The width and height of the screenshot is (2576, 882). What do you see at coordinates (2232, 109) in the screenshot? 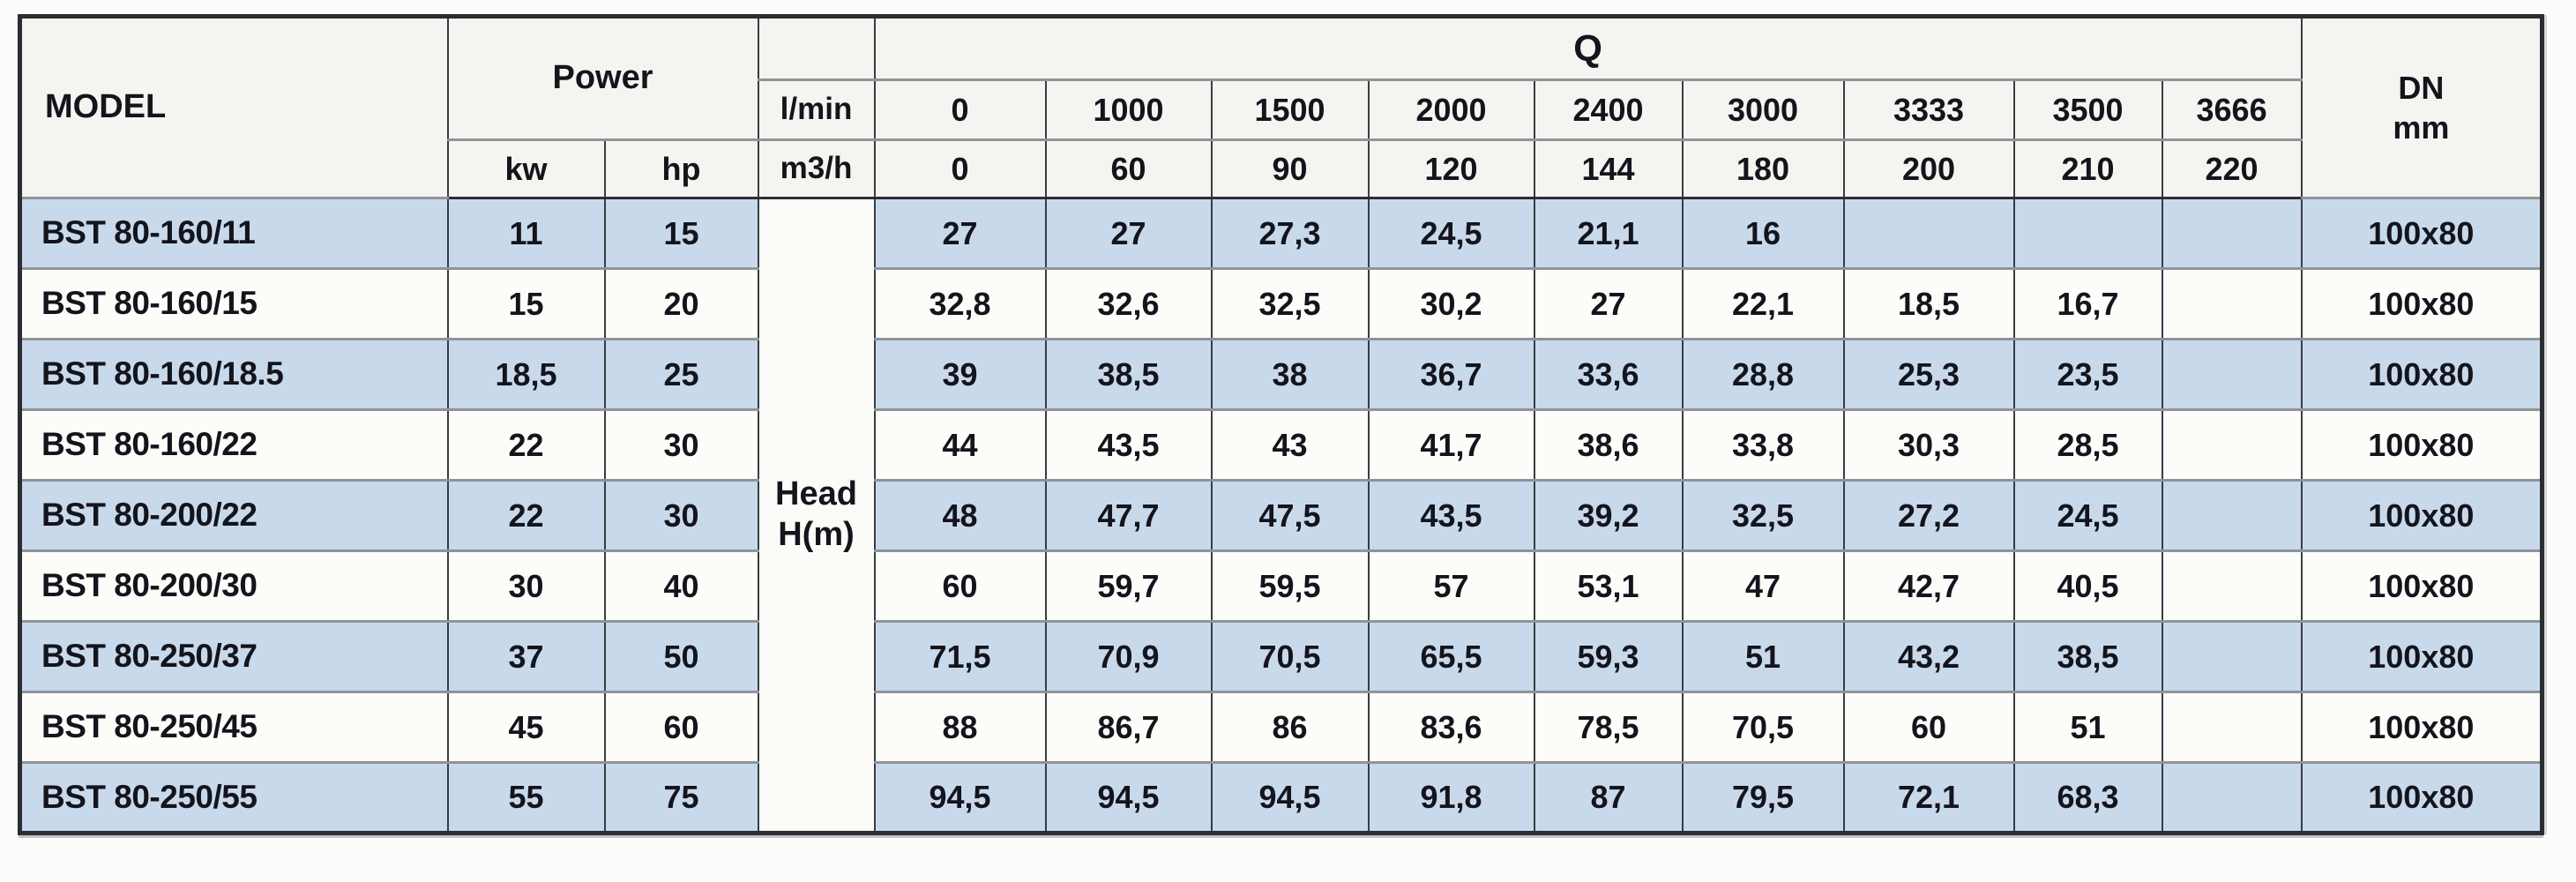
I see `flow-lmin-value: 3666` at bounding box center [2232, 109].